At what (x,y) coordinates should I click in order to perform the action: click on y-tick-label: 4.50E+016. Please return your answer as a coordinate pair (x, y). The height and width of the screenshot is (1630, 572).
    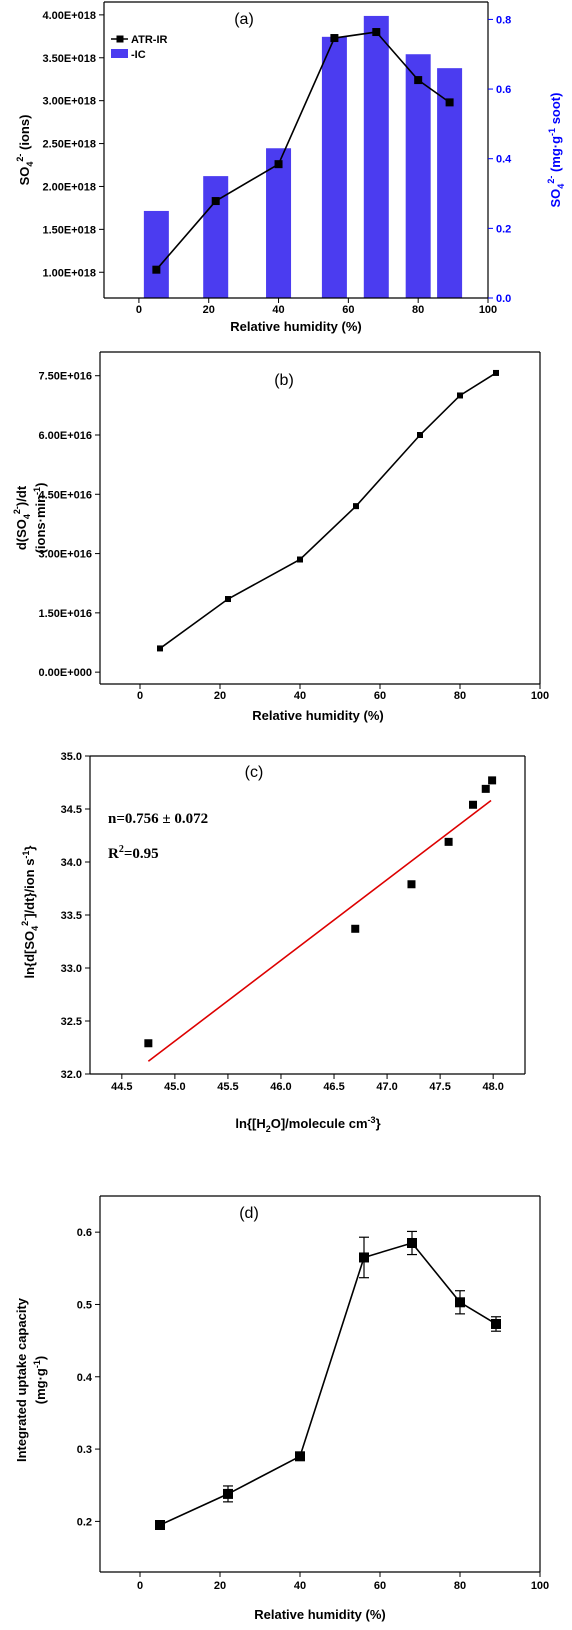
    Looking at the image, I should click on (65, 495).